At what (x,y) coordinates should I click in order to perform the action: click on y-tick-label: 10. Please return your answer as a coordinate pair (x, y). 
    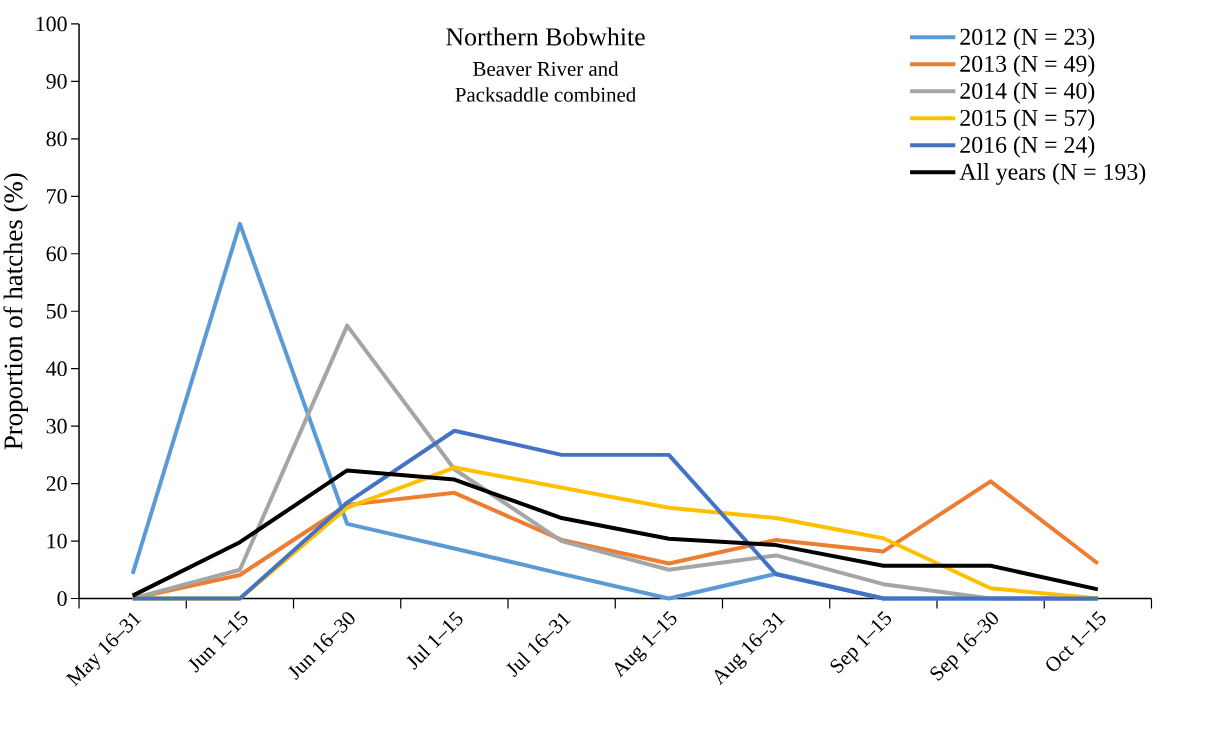
    Looking at the image, I should click on (57, 541).